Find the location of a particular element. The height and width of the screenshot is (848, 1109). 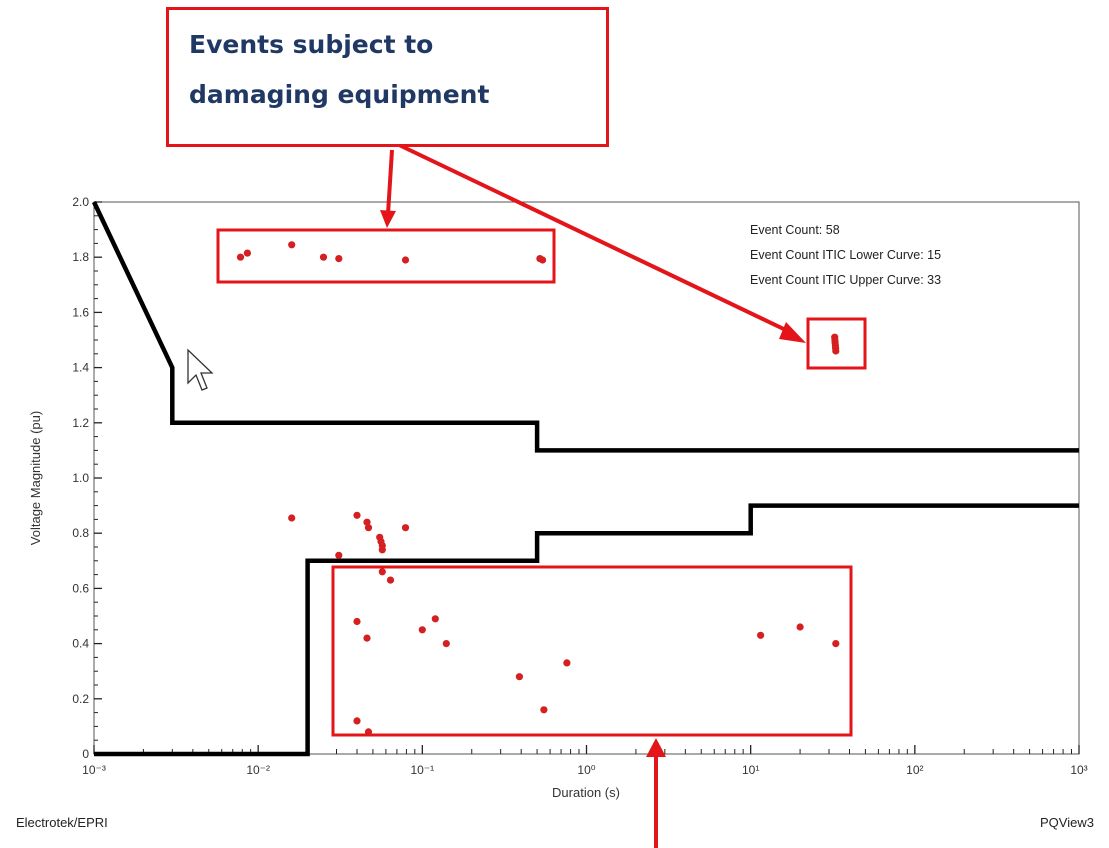

x-tick-label: 10¹ is located at coordinates (750, 770).